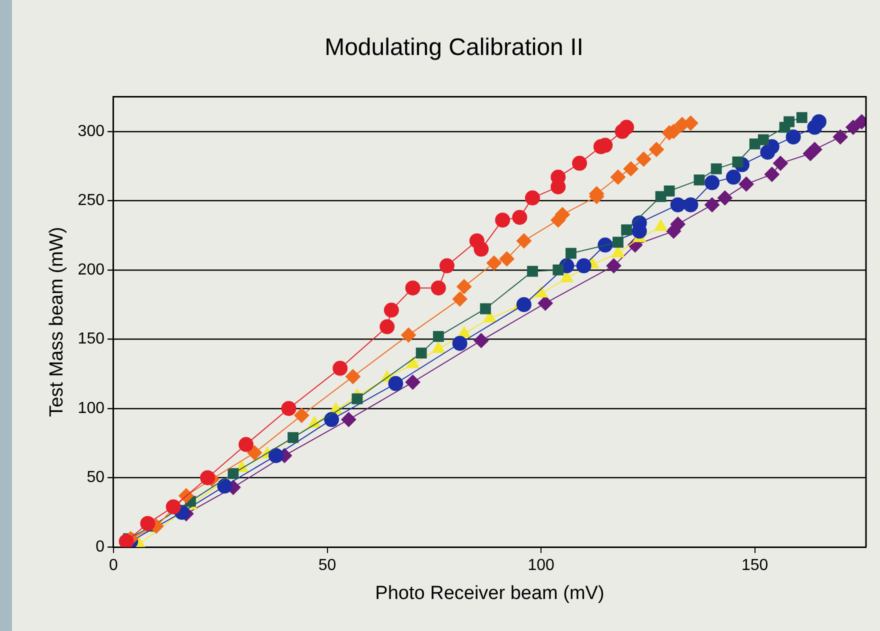 The image size is (880, 631). I want to click on y-tick-label: 300, so click(91, 131).